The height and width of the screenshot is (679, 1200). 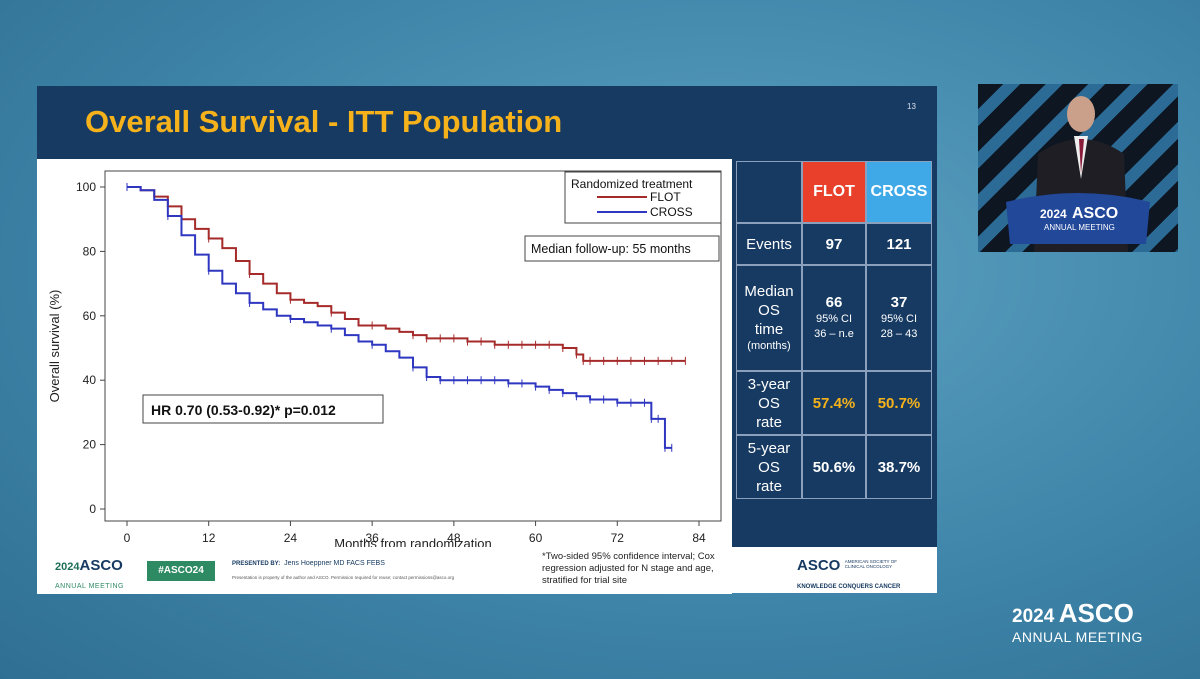 What do you see at coordinates (899, 467) in the screenshot?
I see `five-year-cross: 38.7%` at bounding box center [899, 467].